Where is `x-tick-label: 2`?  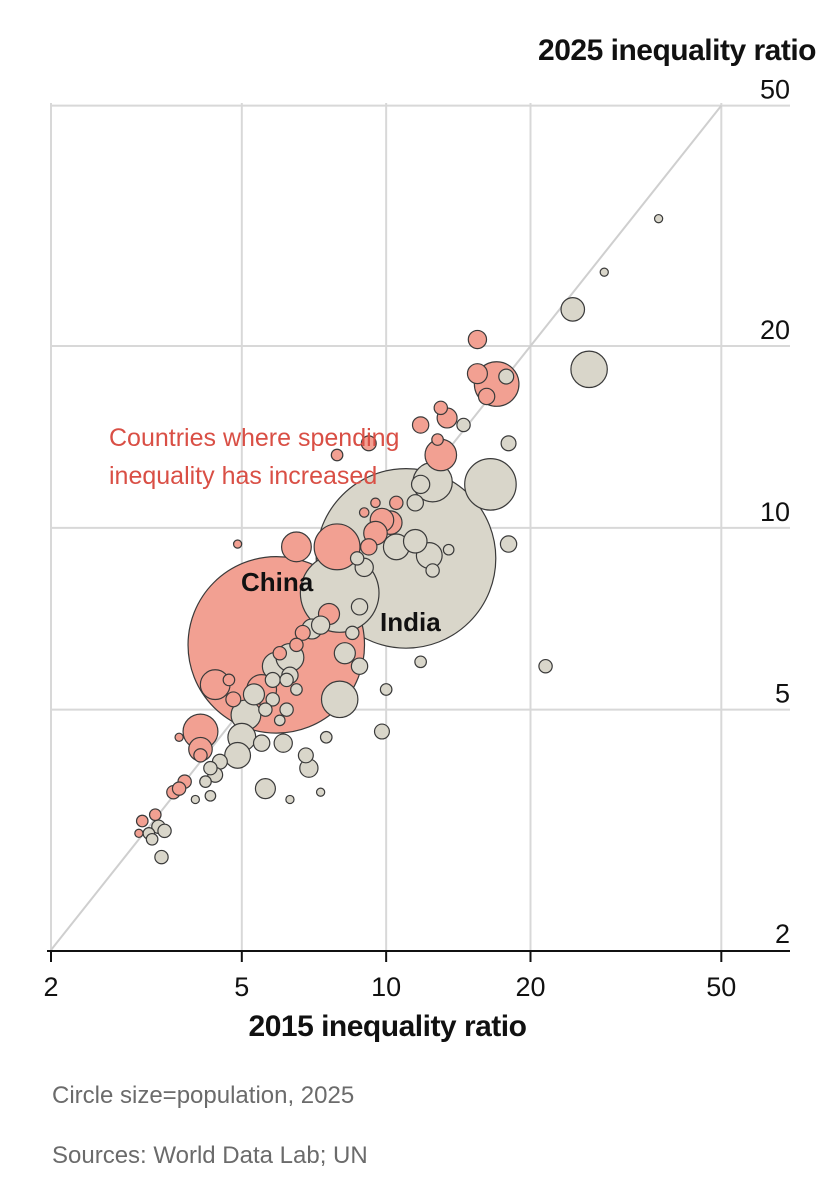 x-tick-label: 2 is located at coordinates (50, 986).